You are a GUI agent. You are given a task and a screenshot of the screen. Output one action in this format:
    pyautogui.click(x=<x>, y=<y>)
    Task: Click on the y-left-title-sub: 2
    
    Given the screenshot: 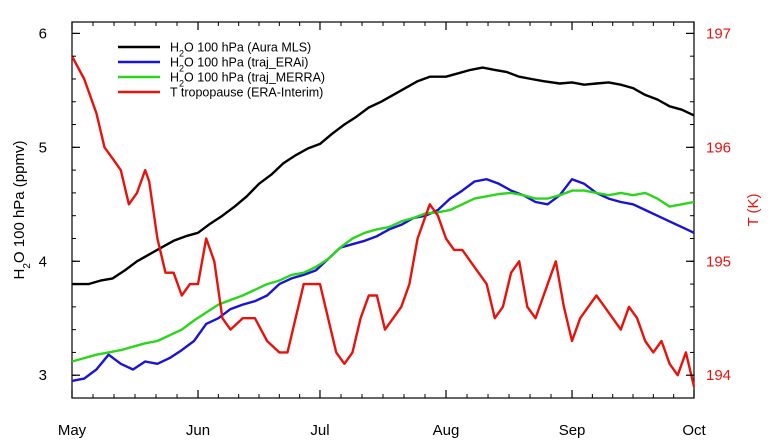 What is the action you would take?
    pyautogui.click(x=27, y=266)
    